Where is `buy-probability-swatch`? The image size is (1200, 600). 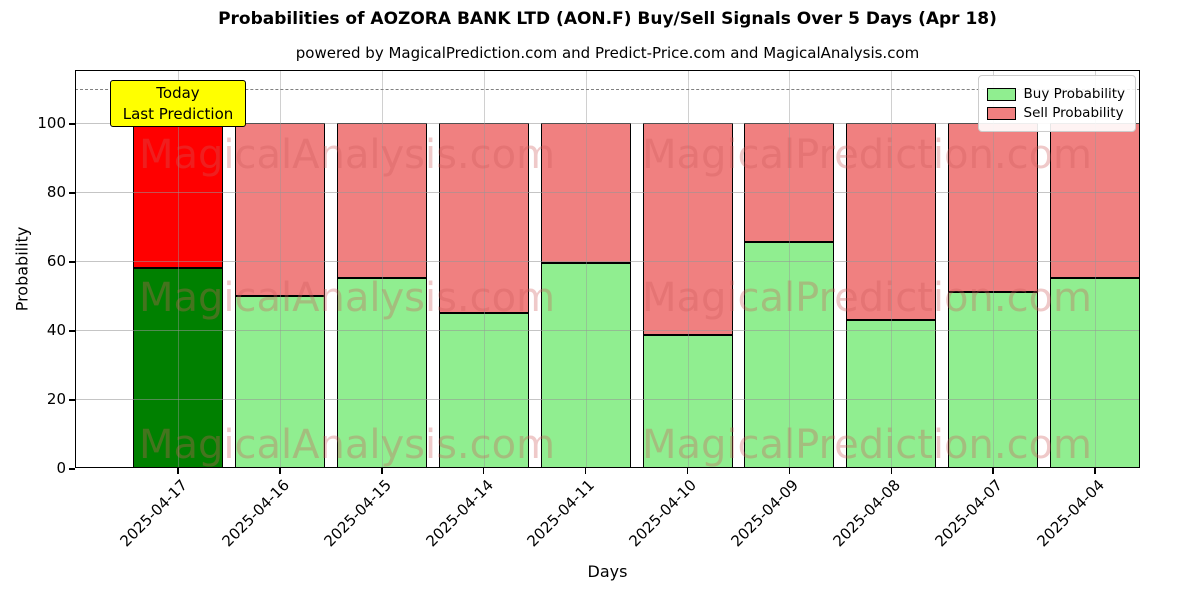
buy-probability-swatch is located at coordinates (1001, 94).